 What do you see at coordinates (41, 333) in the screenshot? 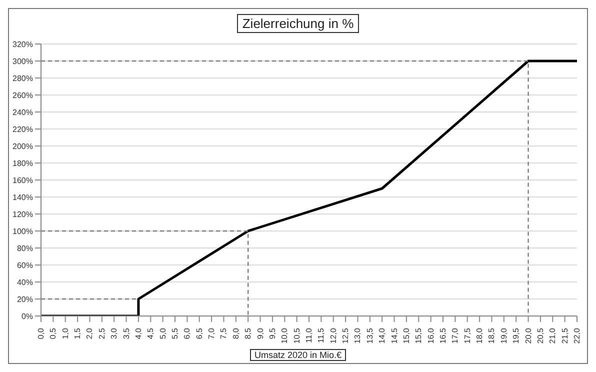
I see `x-tick-label: 0,0` at bounding box center [41, 333].